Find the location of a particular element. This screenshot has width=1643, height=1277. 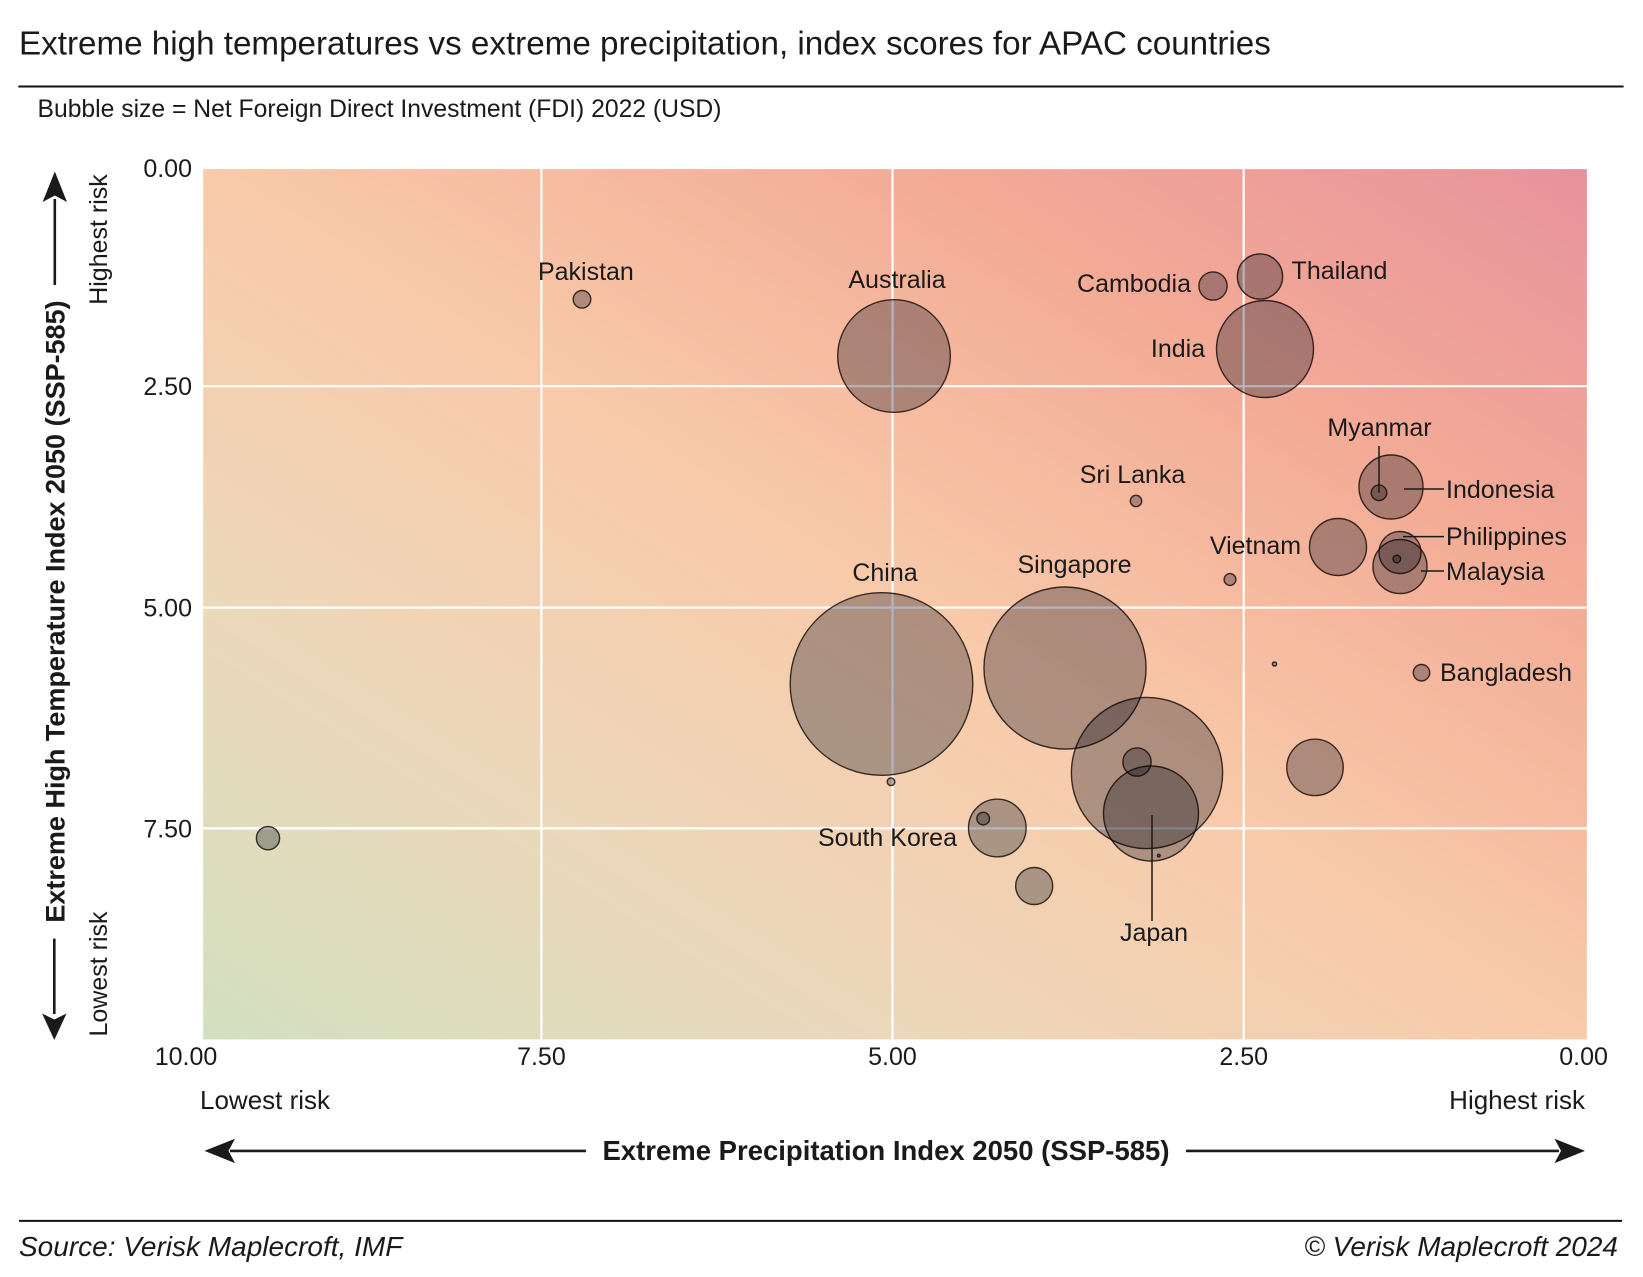

svg-text: South Korea is located at coordinates (887, 838).